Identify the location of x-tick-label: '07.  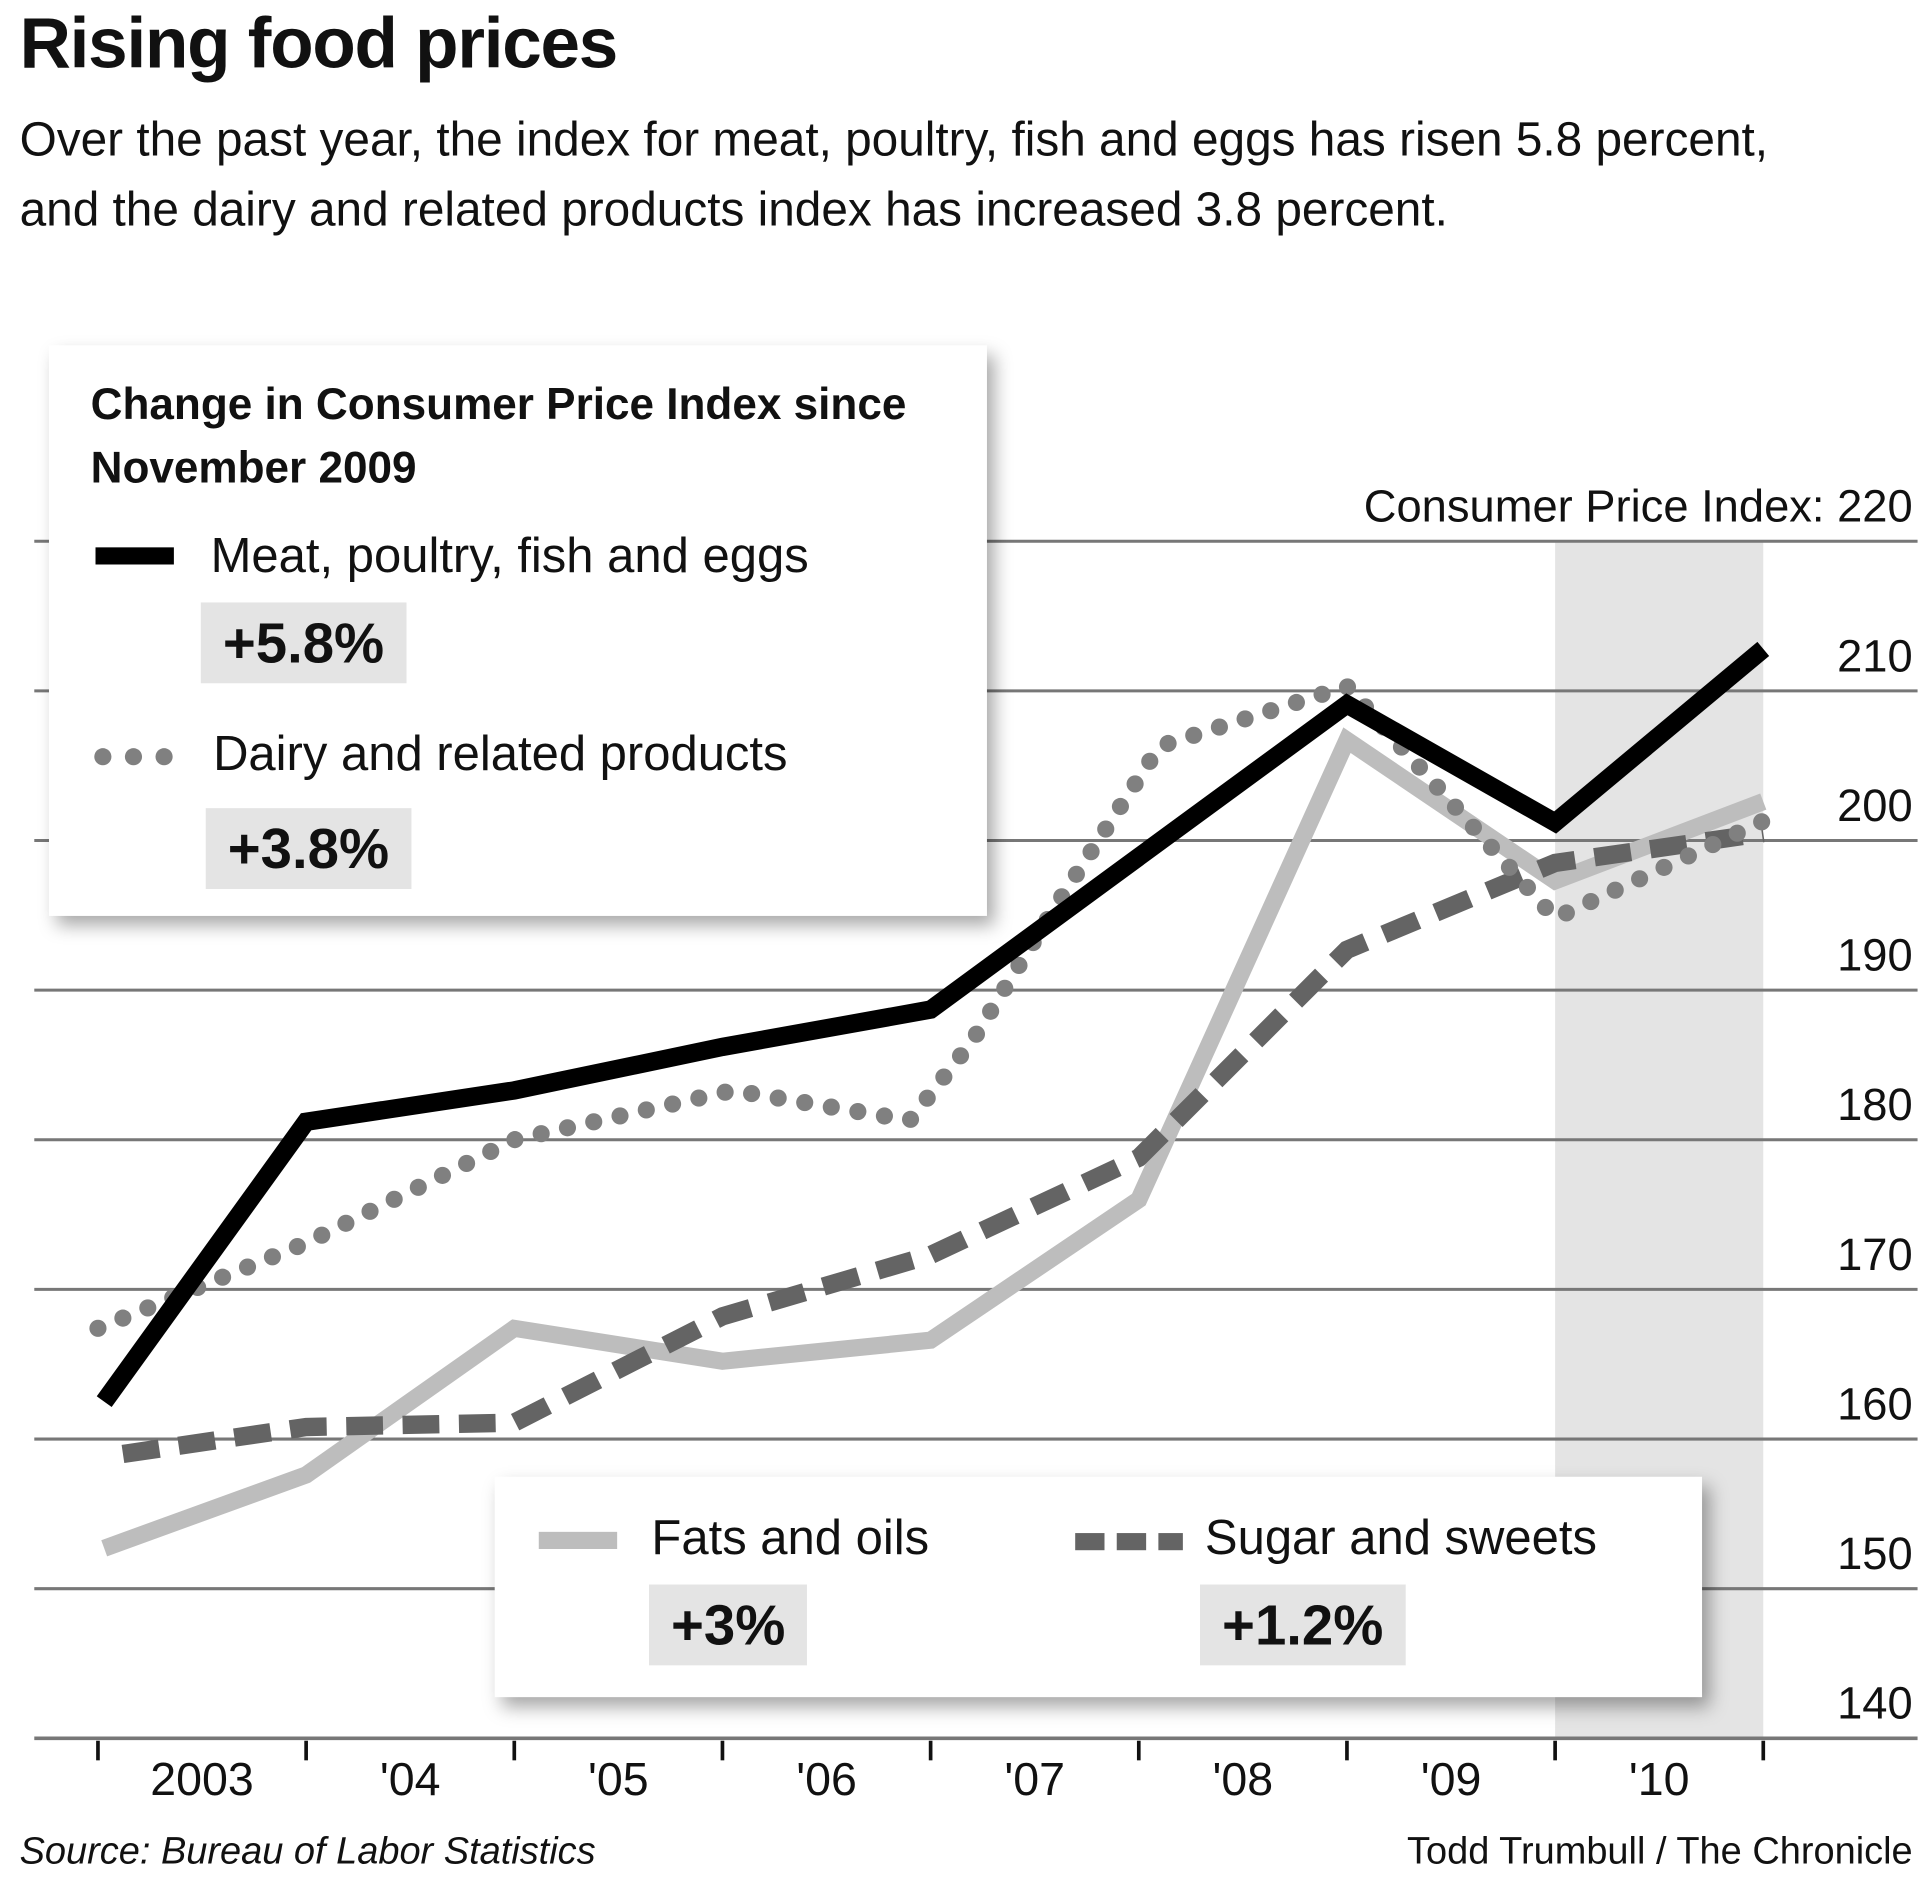
(1034, 1779).